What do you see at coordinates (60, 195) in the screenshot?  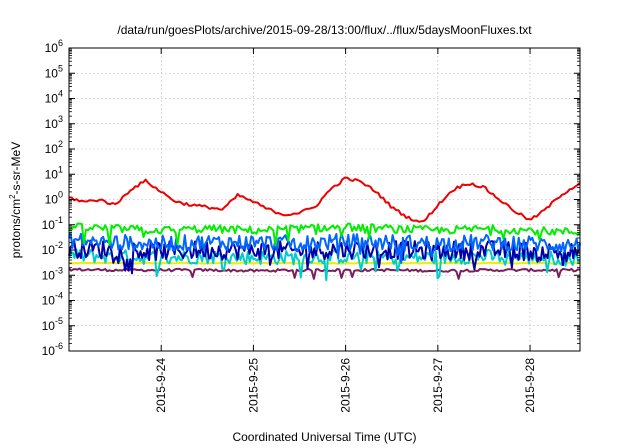 I see `y-tick-exponent: 0` at bounding box center [60, 195].